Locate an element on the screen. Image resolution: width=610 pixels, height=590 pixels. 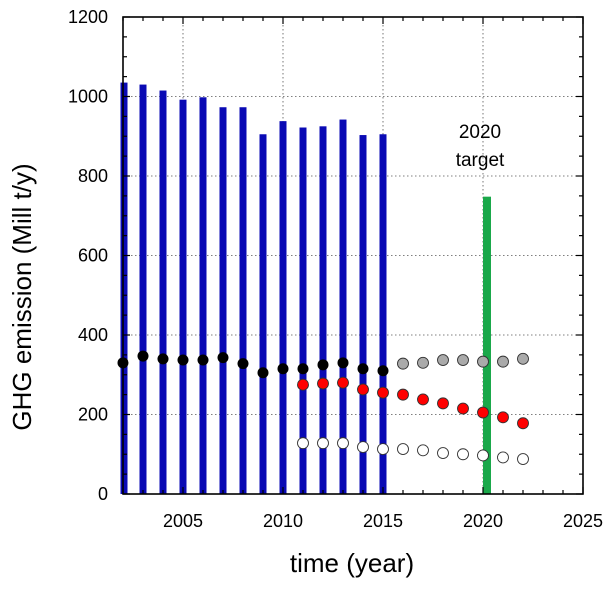
target-annotation-line-2: target is located at coordinates (480, 160).